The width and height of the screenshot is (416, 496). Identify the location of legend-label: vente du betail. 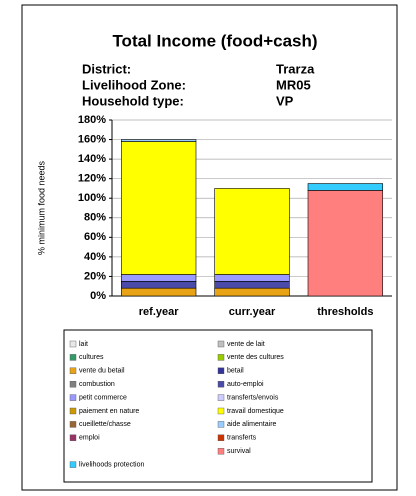
(102, 371).